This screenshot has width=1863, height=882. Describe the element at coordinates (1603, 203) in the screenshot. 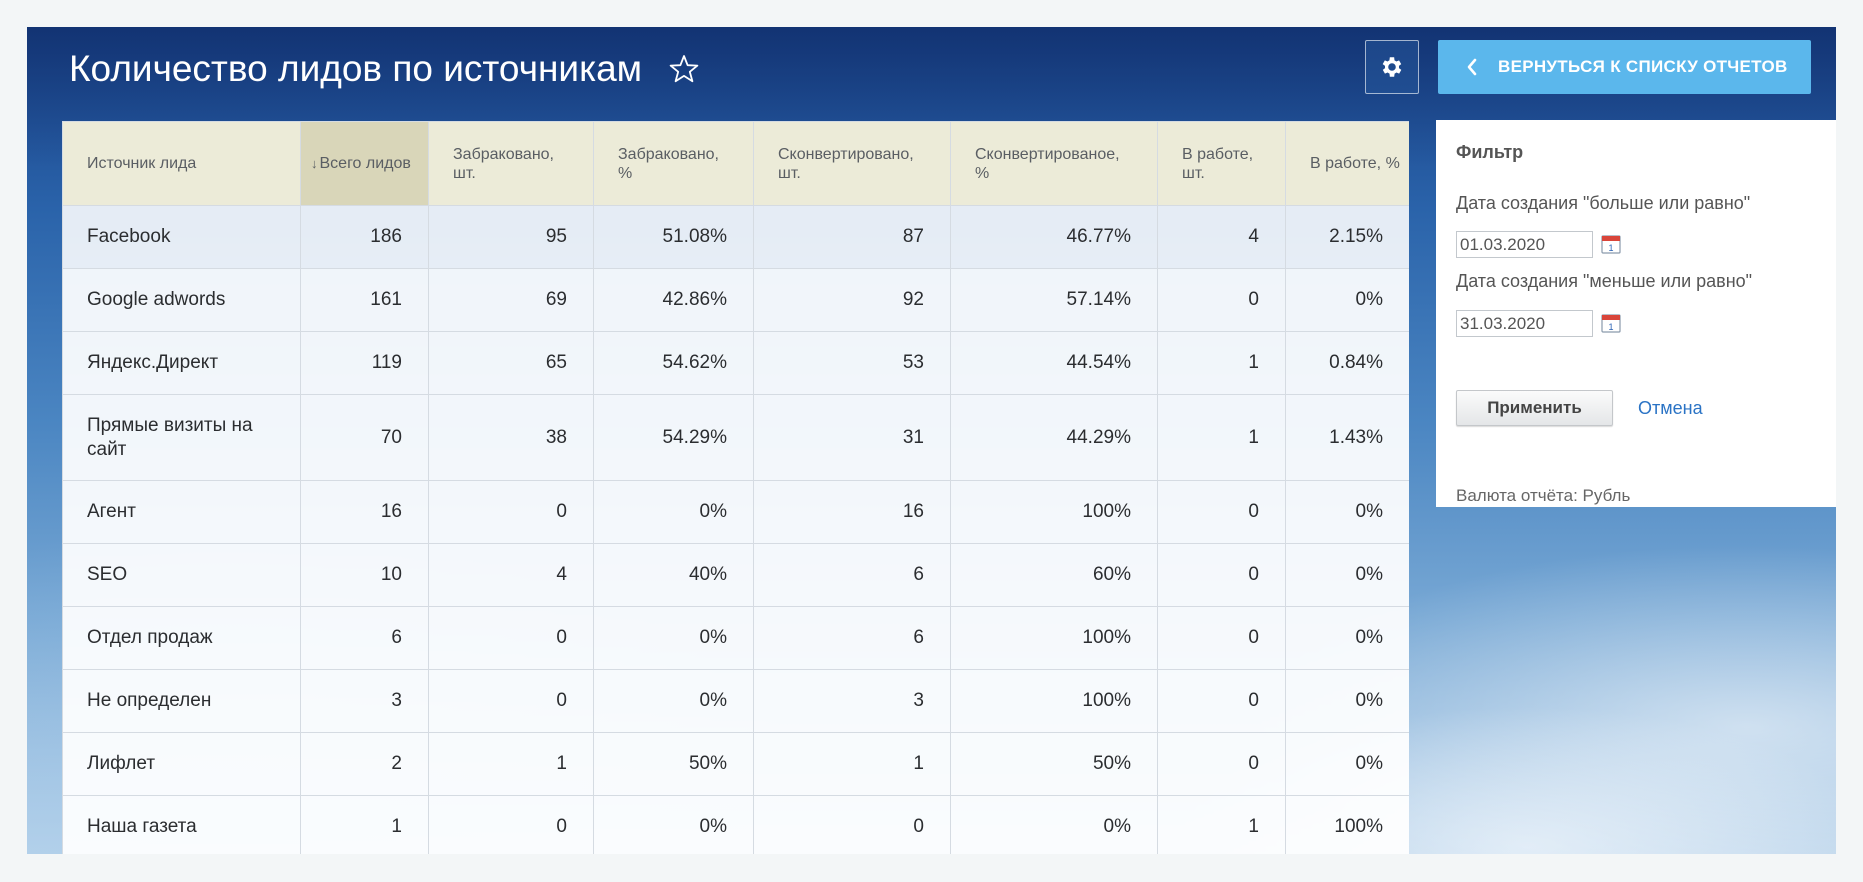

I see `date-from-label: Дата создания "больше или равно"` at that location.